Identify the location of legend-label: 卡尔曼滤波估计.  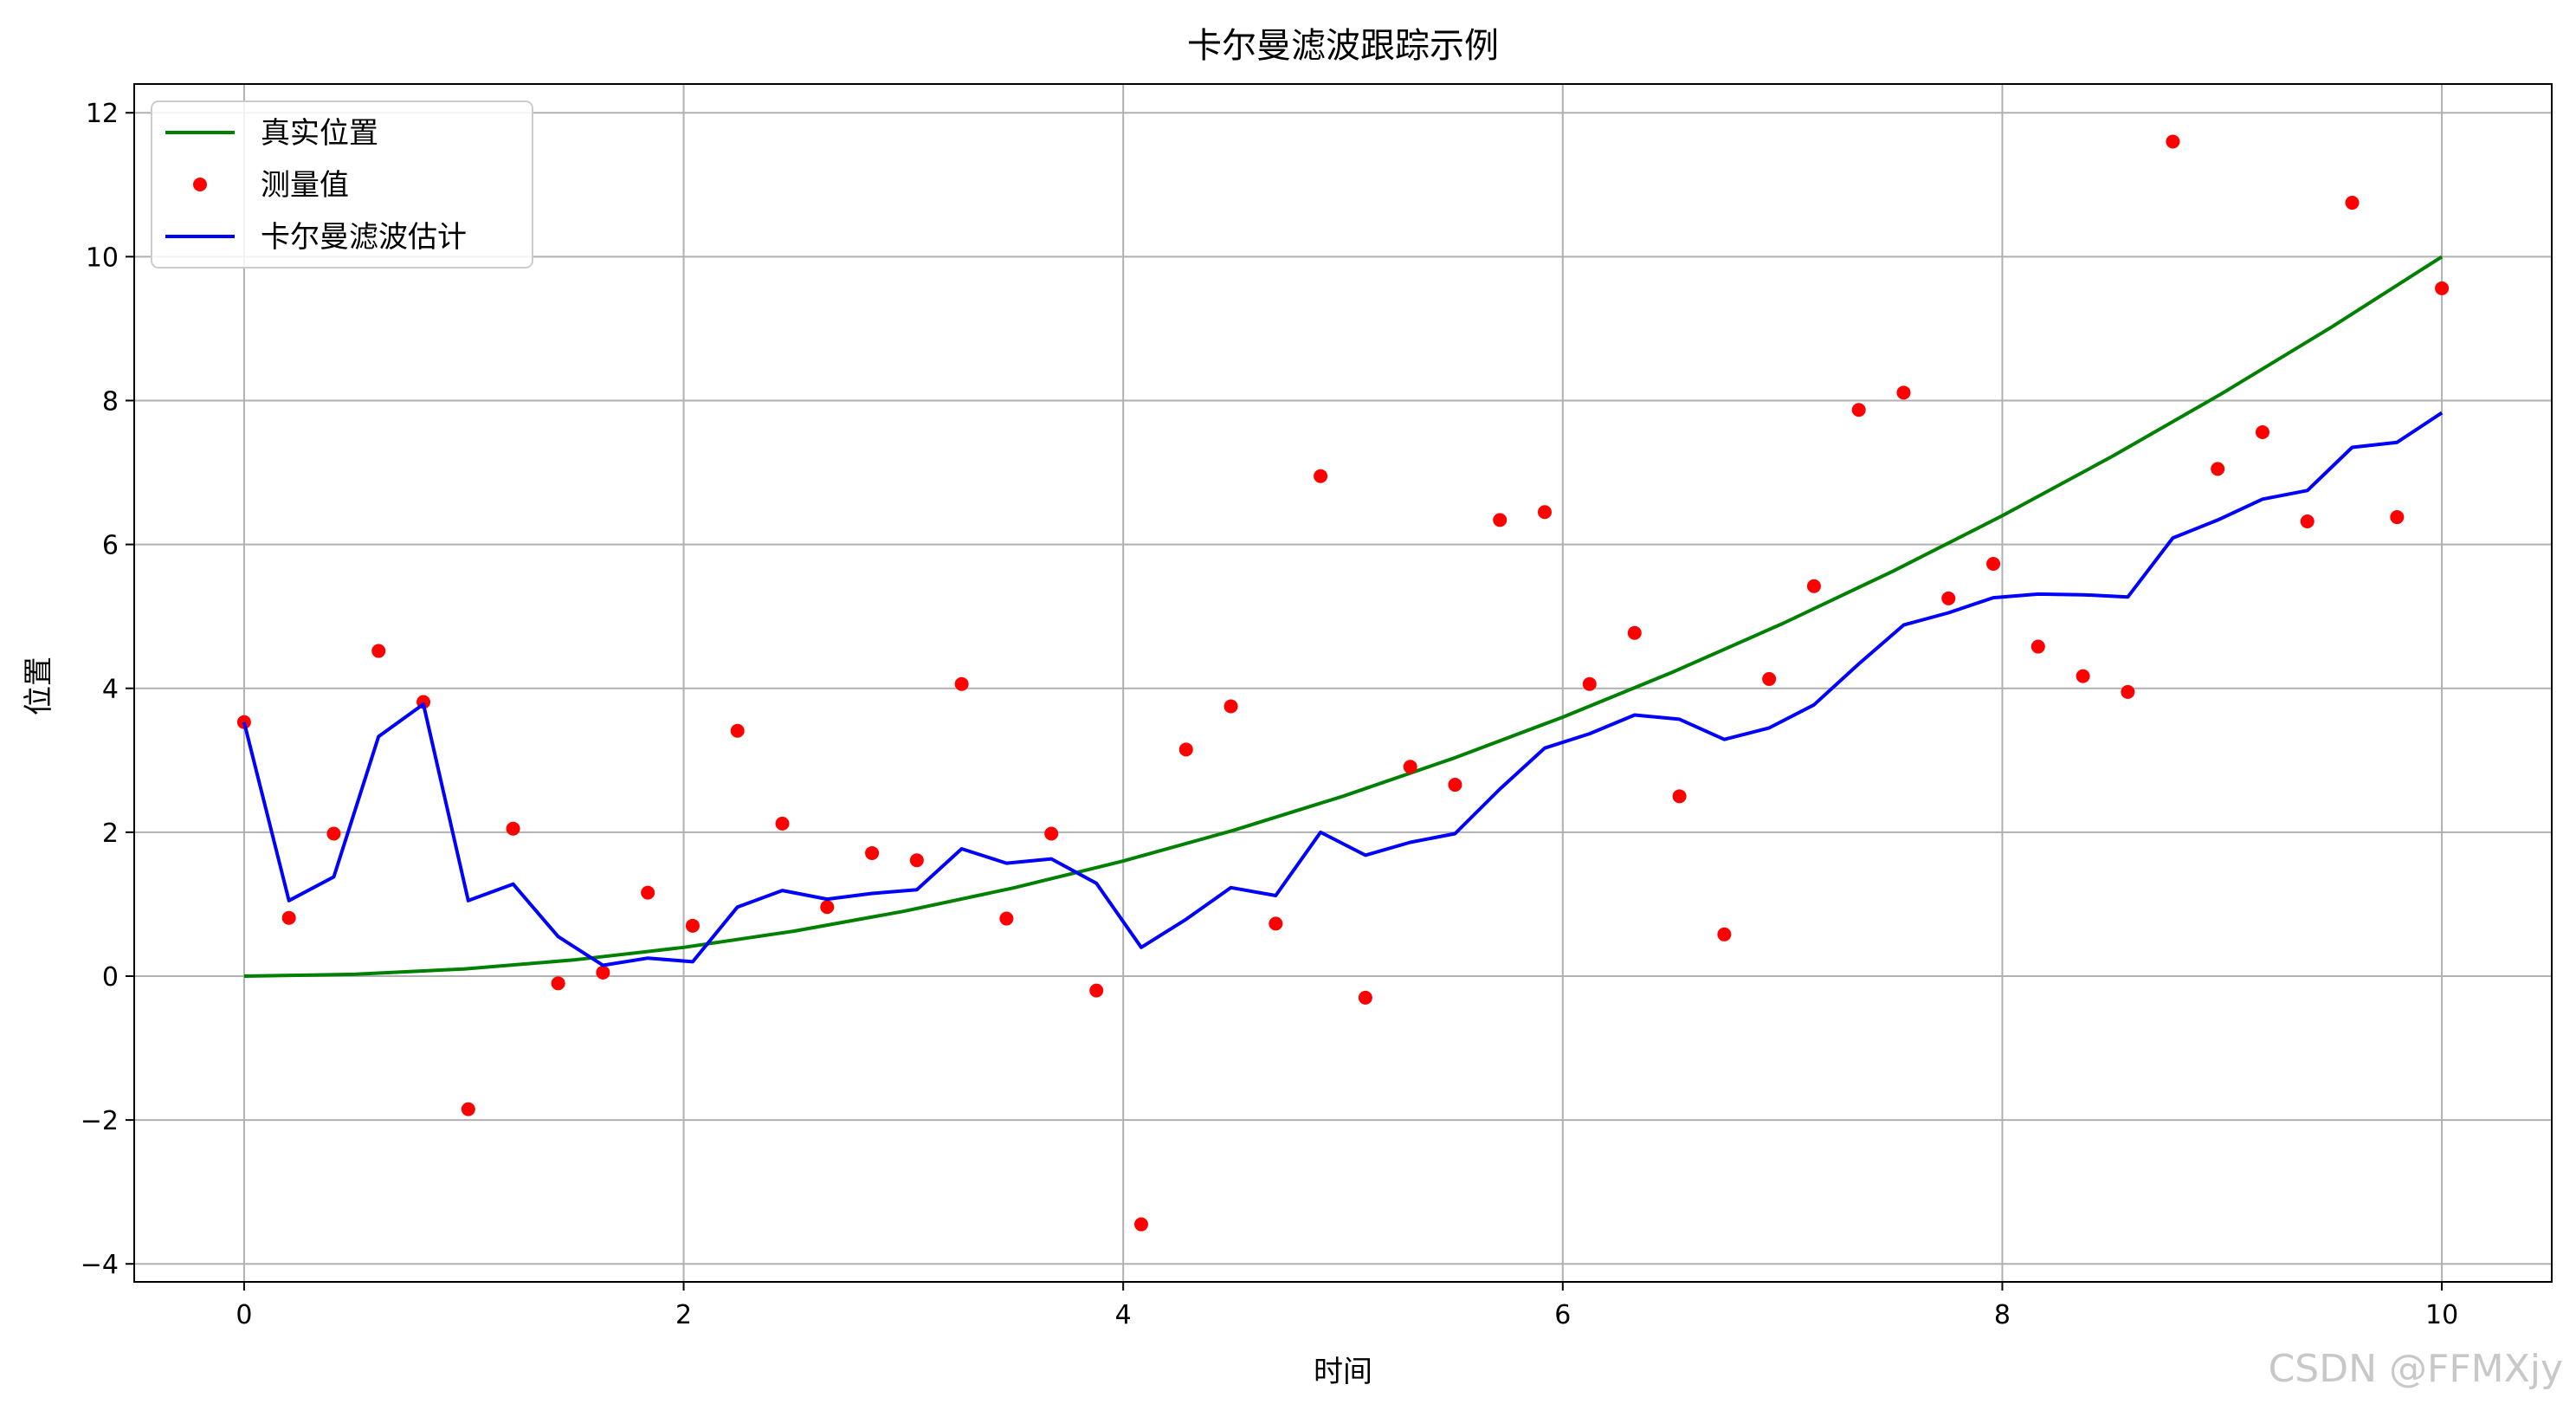
(364, 237).